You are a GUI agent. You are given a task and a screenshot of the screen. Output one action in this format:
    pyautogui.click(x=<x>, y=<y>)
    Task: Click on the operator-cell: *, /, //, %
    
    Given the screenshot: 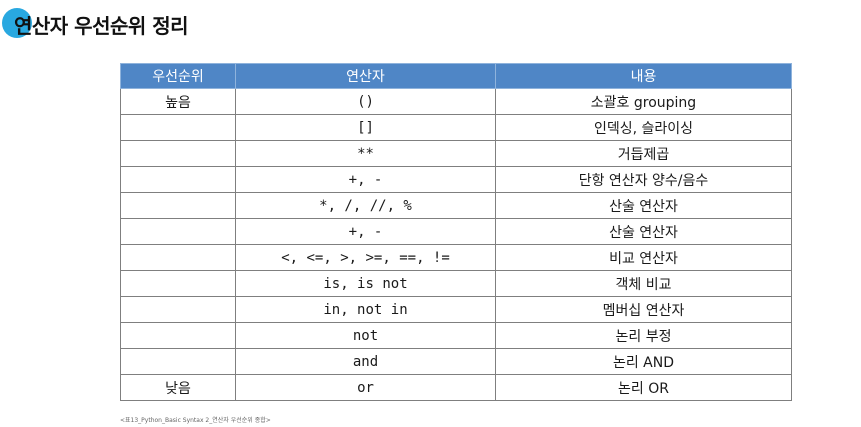 What is the action you would take?
    pyautogui.click(x=365, y=205)
    